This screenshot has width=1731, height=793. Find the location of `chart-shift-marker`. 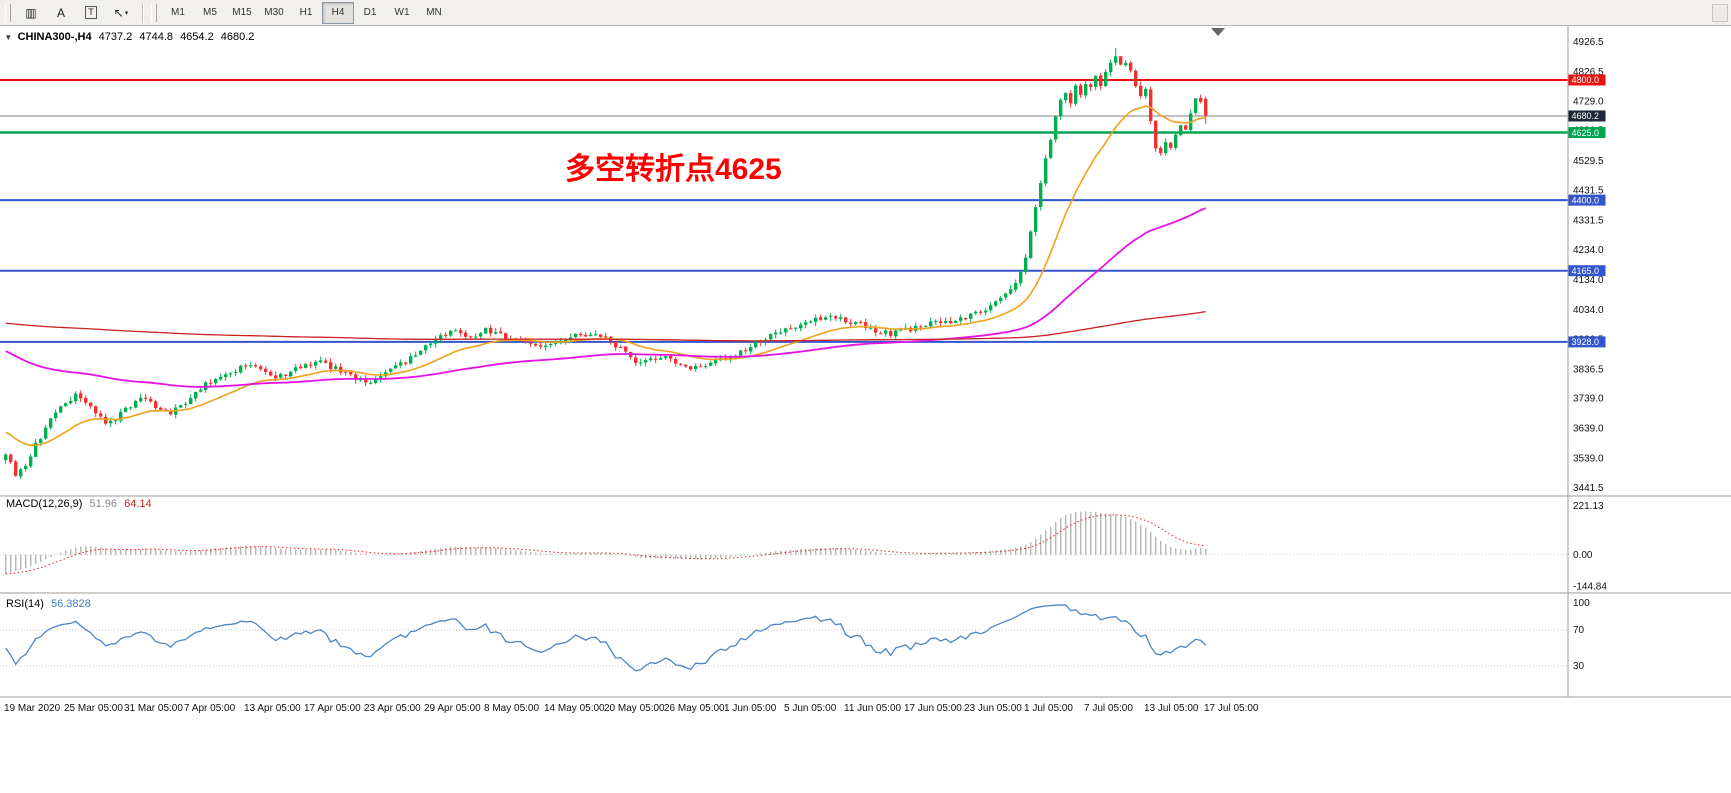

chart-shift-marker is located at coordinates (1218, 32).